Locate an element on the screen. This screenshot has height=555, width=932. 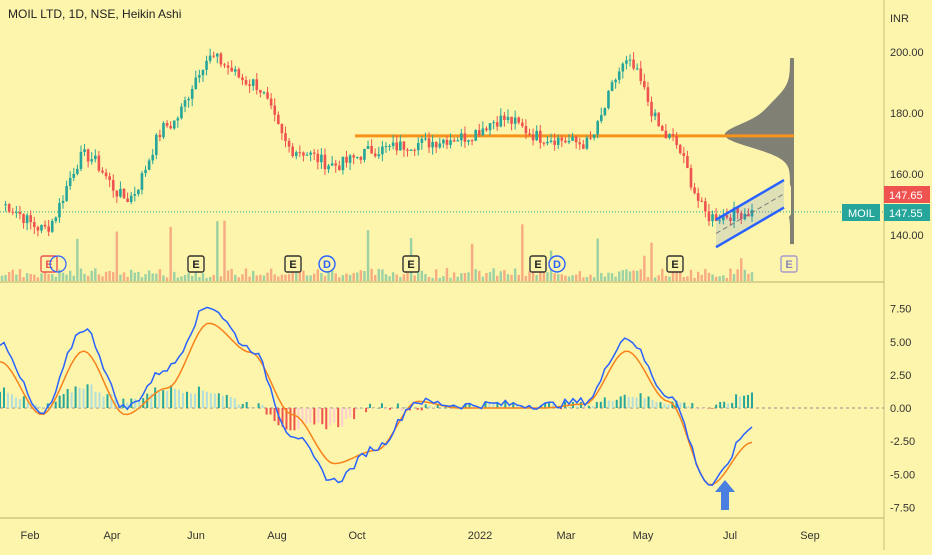
price-tick-label: 200.00 is located at coordinates (907, 53).